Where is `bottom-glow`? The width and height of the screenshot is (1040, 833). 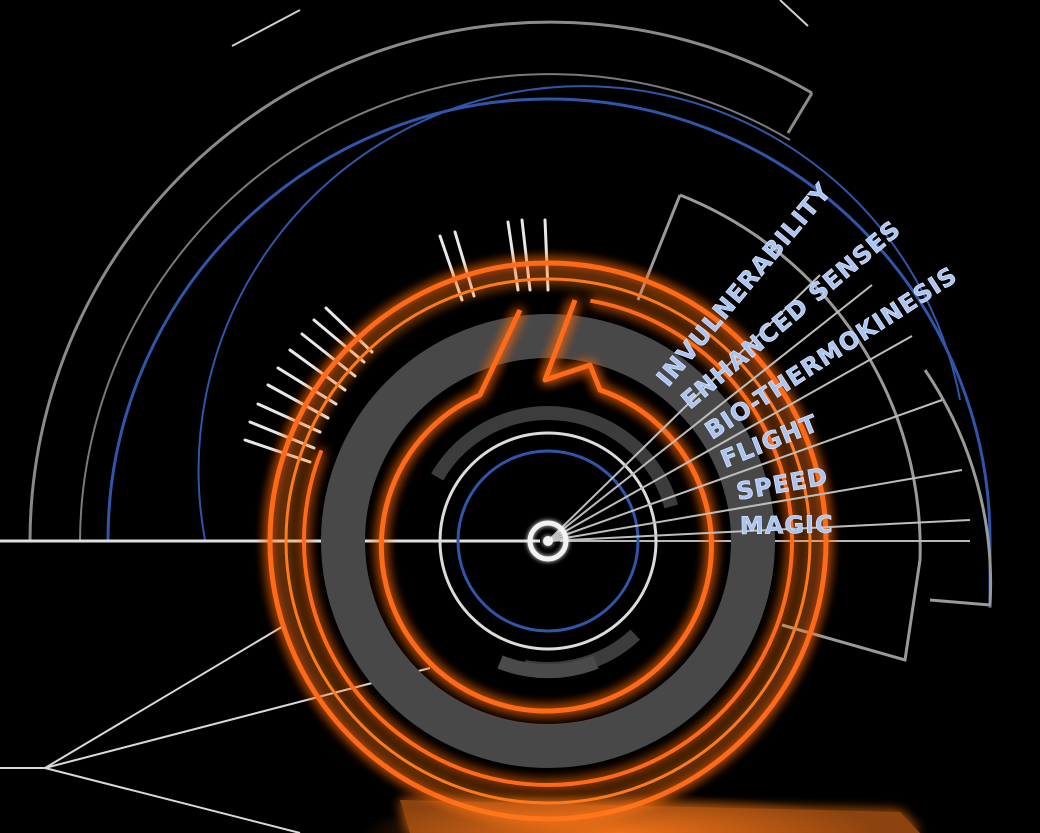
bottom-glow is located at coordinates (640, 813).